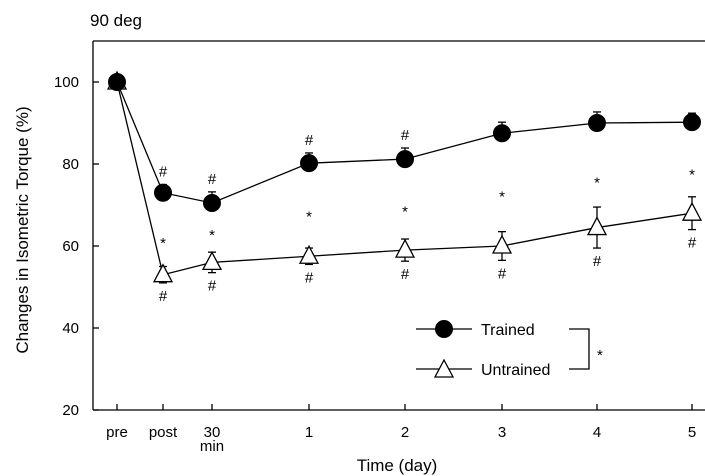  I want to click on x-tick-label: 2, so click(405, 432).